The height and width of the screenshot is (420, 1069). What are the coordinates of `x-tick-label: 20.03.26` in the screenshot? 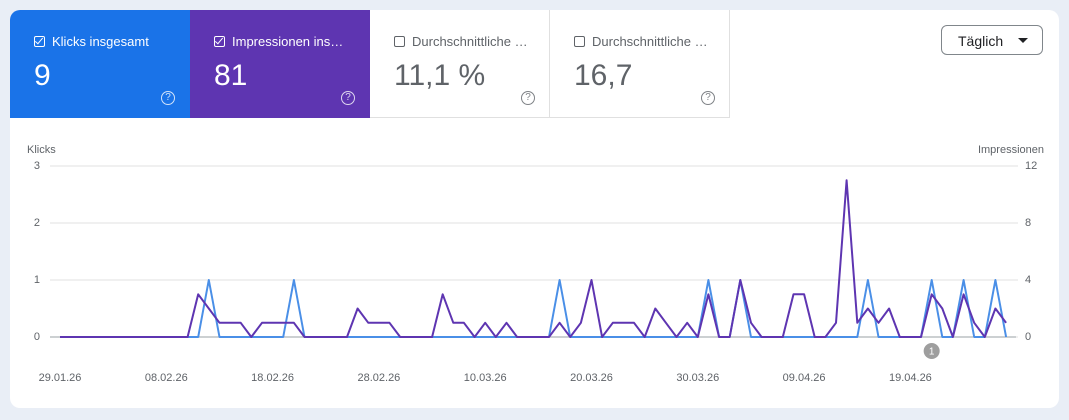 It's located at (591, 378).